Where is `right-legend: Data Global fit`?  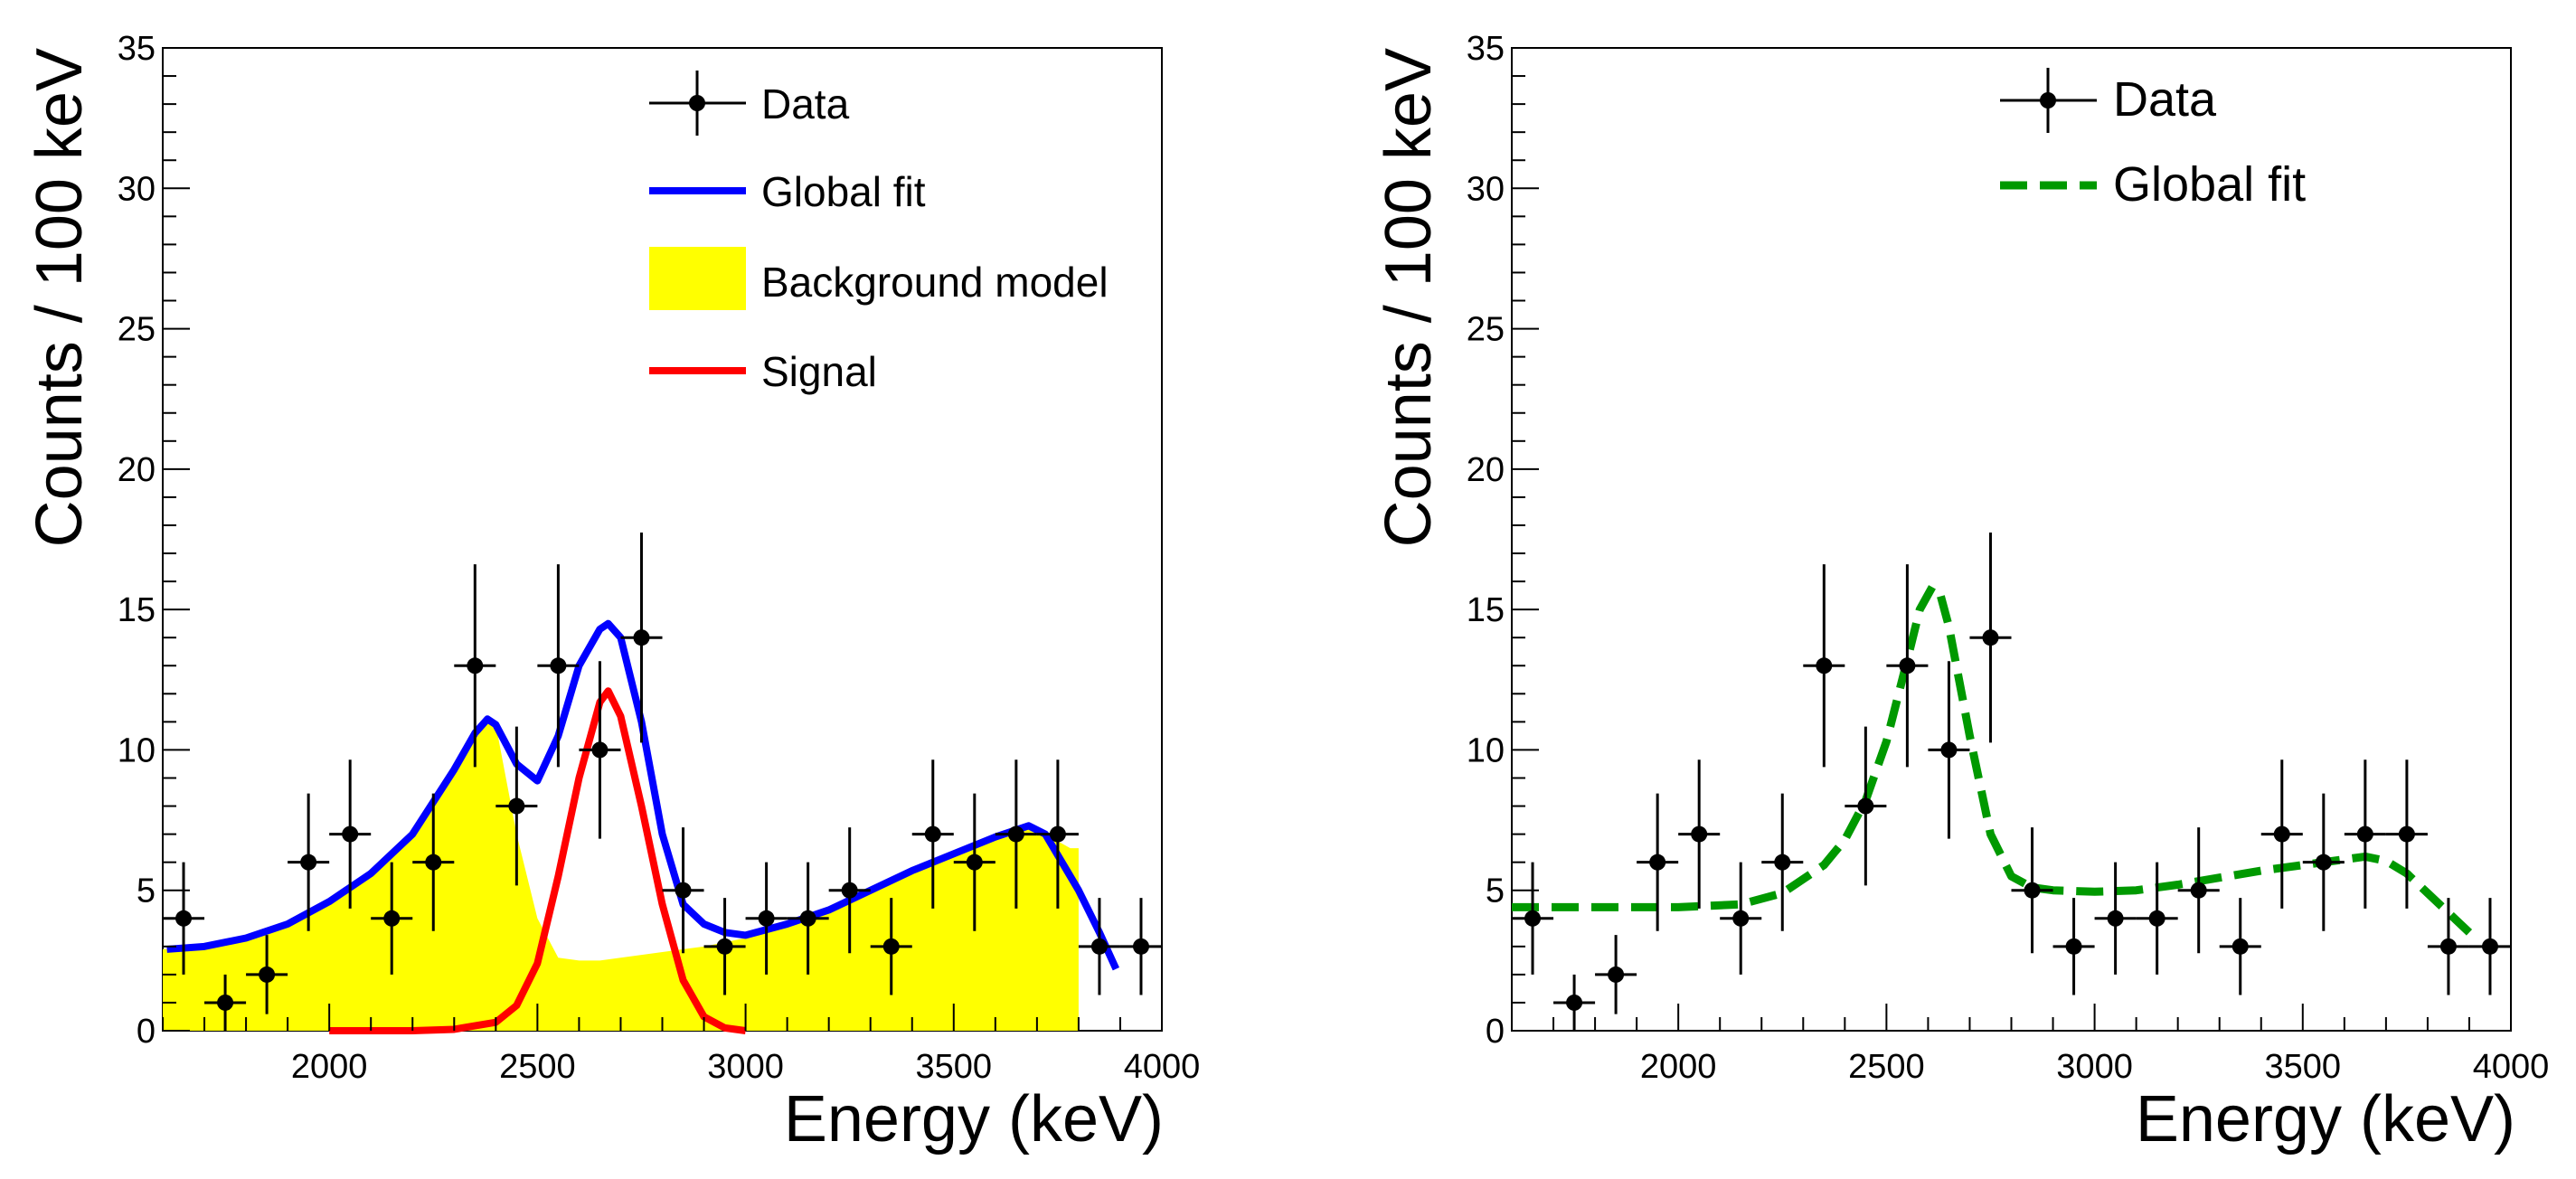 right-legend: Data Global fit is located at coordinates (2153, 140).